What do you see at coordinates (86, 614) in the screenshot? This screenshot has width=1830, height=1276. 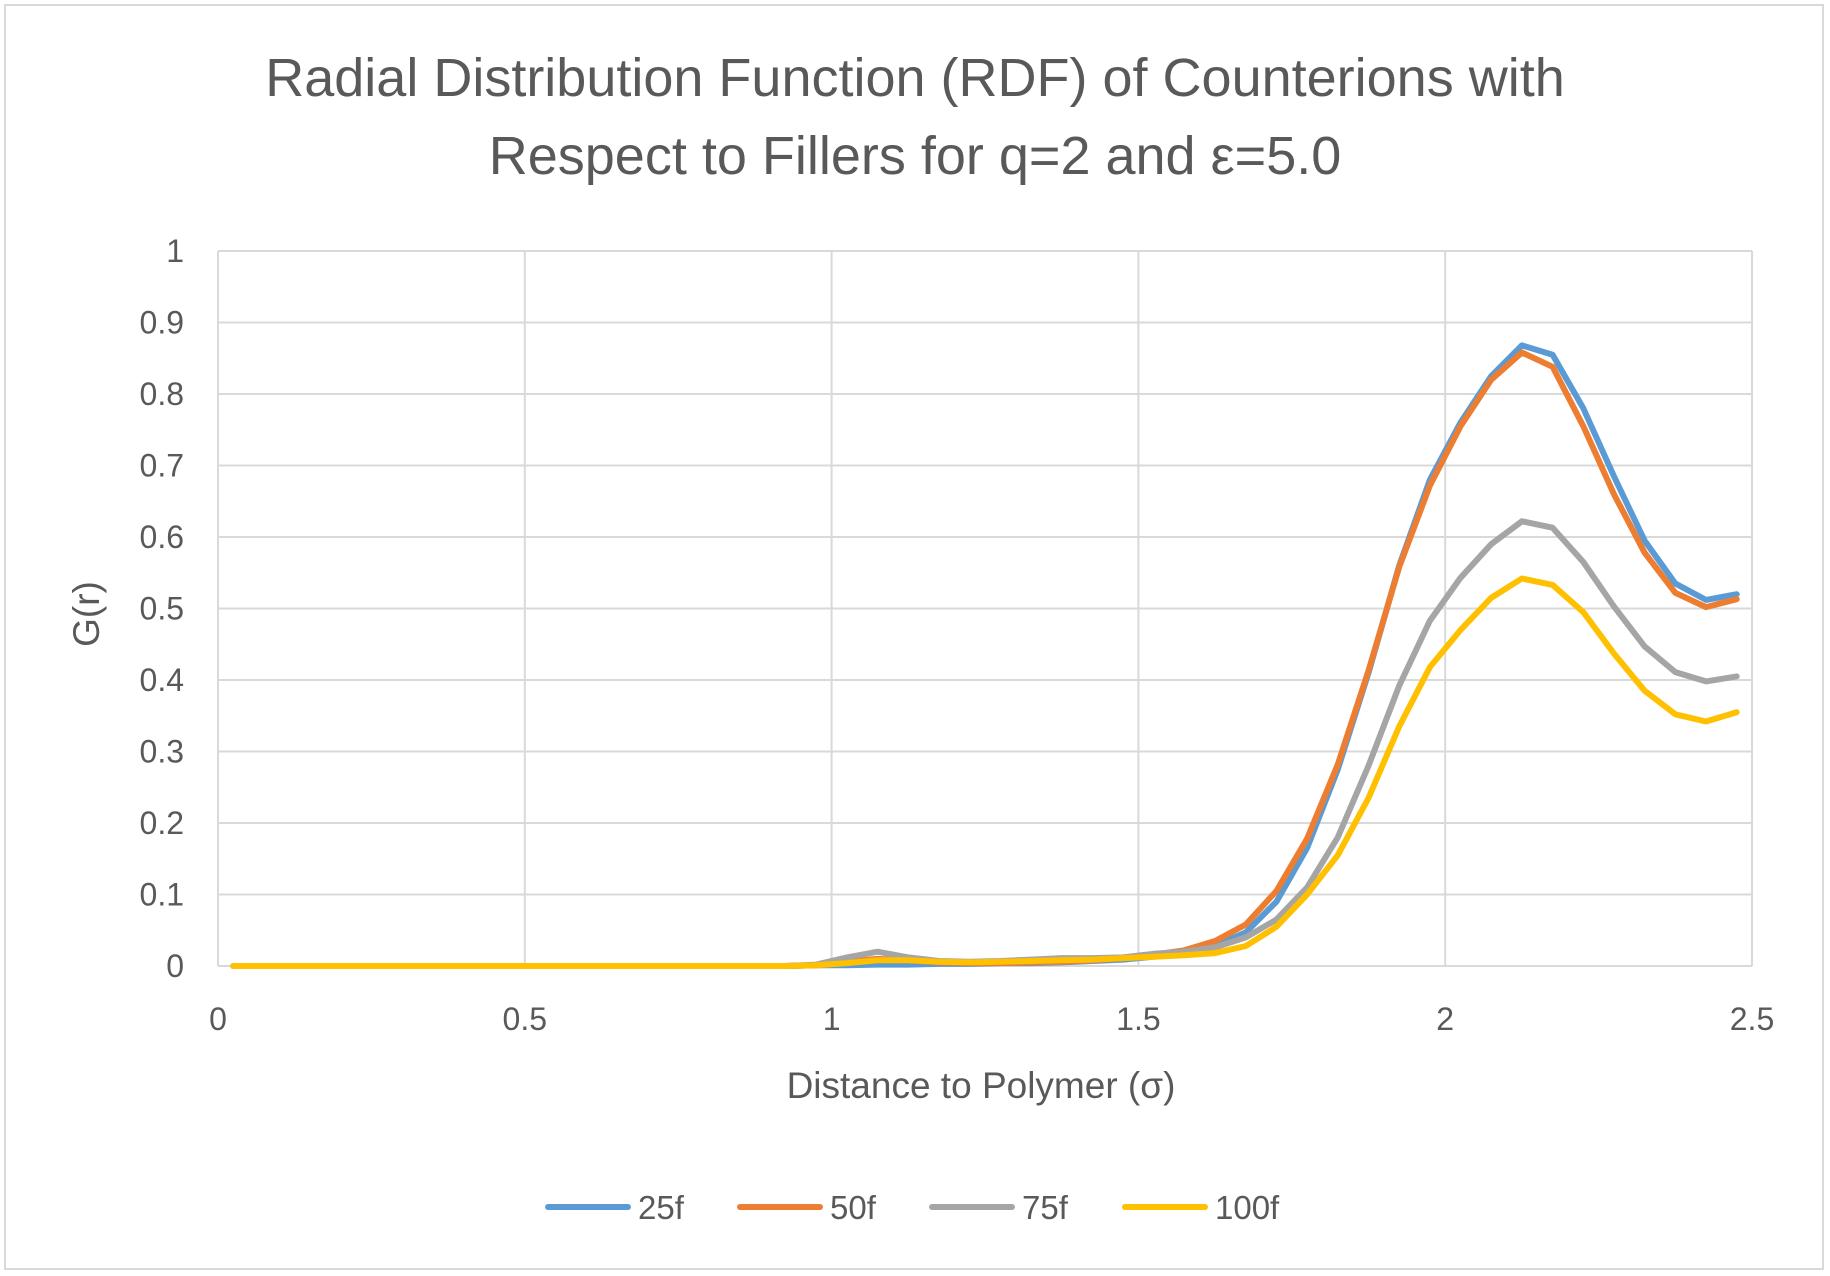 I see `y-axis-label: G(r)` at bounding box center [86, 614].